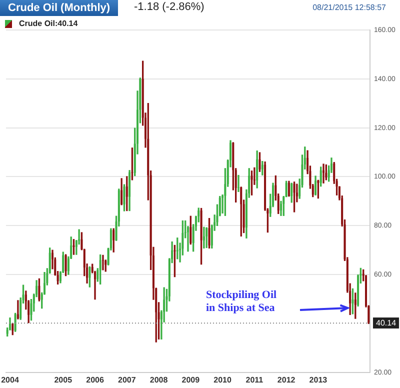 Image resolution: width=400 pixels, height=388 pixels. What do you see at coordinates (169, 7) in the screenshot?
I see `chart-subtitle: -1.18 (-2.86%)` at bounding box center [169, 7].